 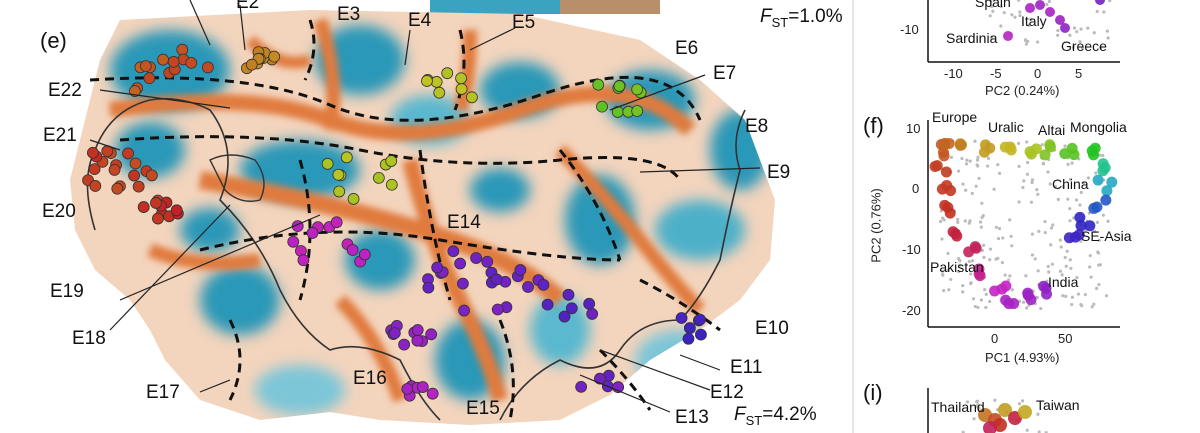 I want to click on zone-label-e18: E18, so click(x=89, y=338).